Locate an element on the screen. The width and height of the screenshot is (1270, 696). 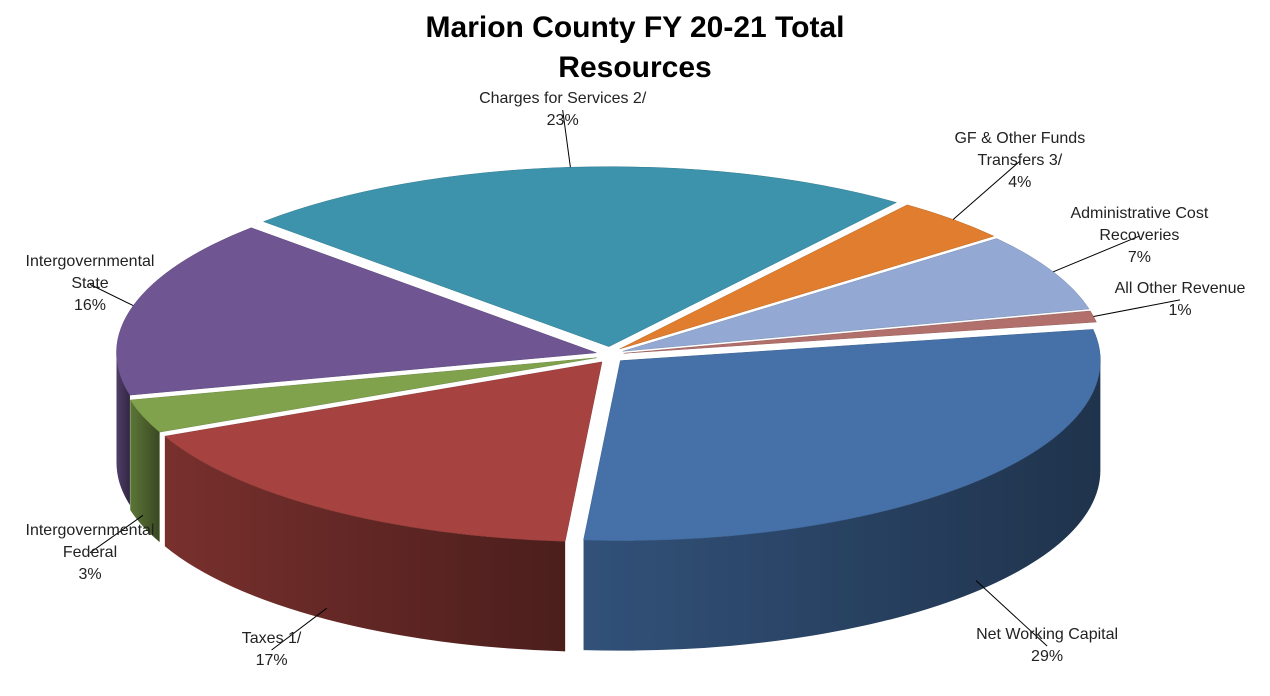
data-label: Charges for Services 2/23% is located at coordinates (563, 110).